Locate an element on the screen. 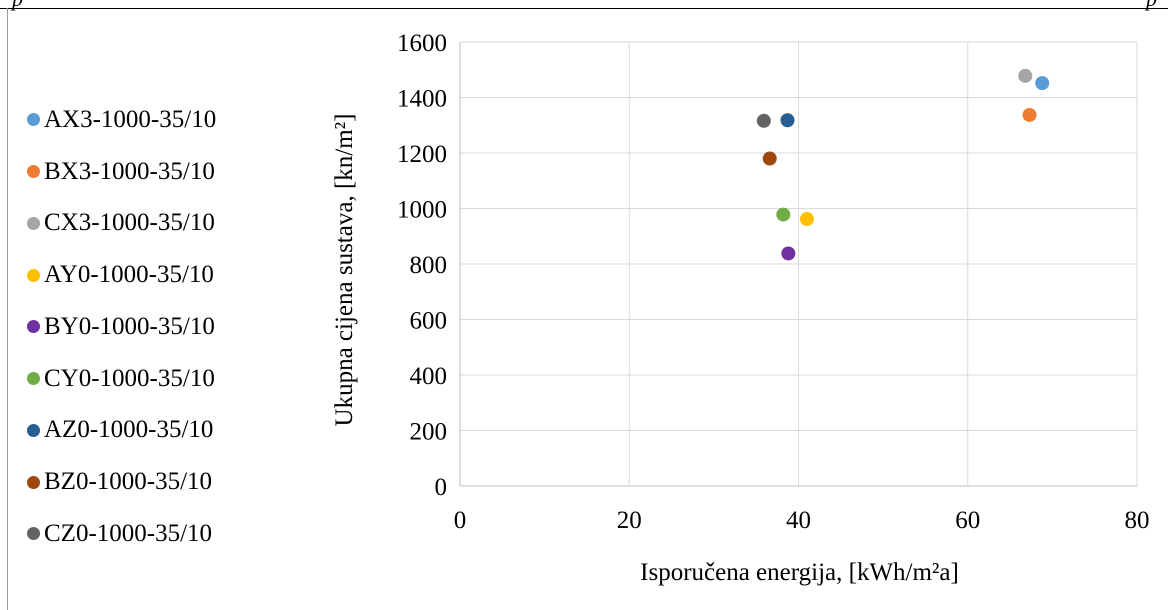 The width and height of the screenshot is (1168, 610). y-tick-label: 1200 is located at coordinates (422, 154).